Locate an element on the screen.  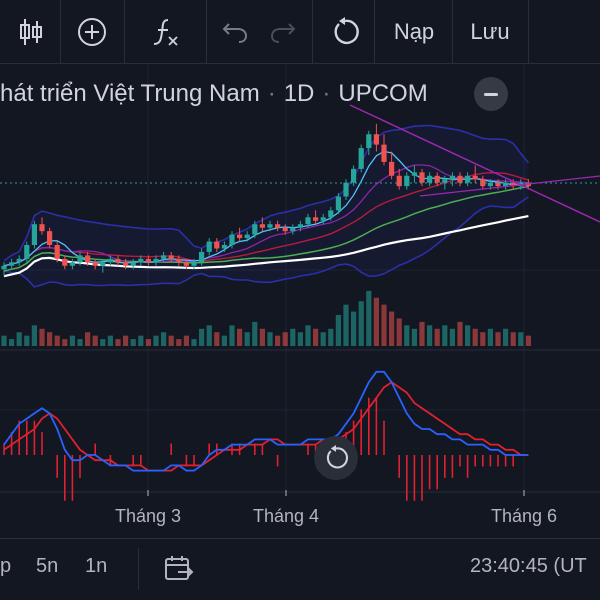
range-button-p: p is located at coordinates (6, 566).